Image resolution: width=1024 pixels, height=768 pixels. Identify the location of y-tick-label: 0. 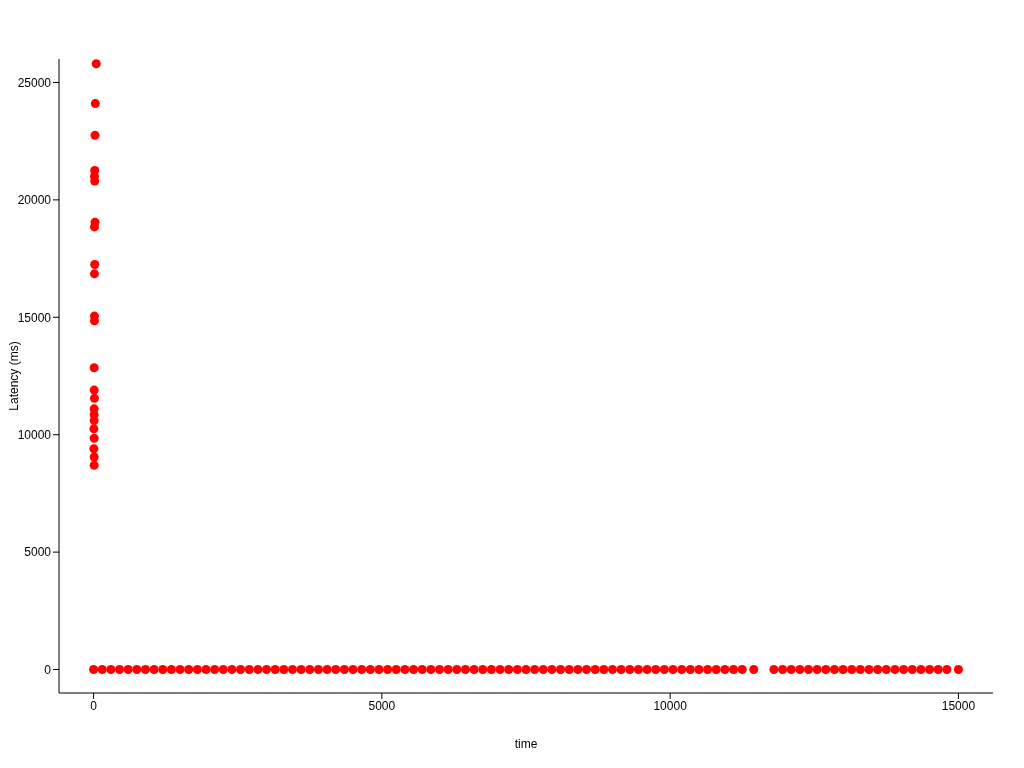
(48, 669).